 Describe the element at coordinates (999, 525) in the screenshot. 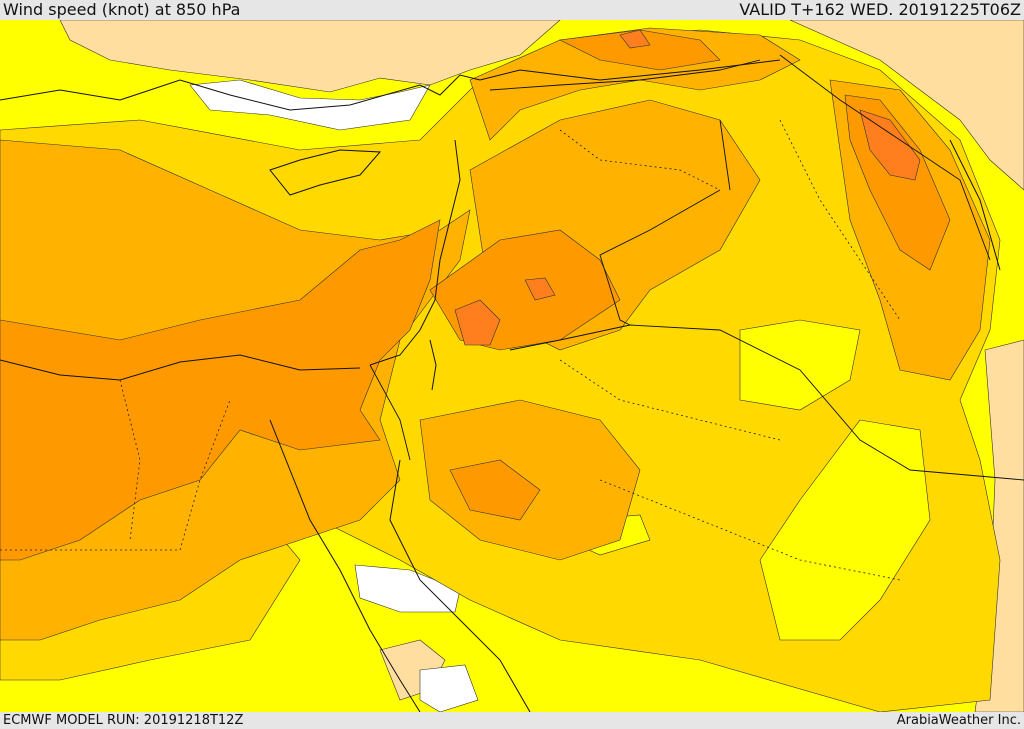

I see `light-region-east` at that location.